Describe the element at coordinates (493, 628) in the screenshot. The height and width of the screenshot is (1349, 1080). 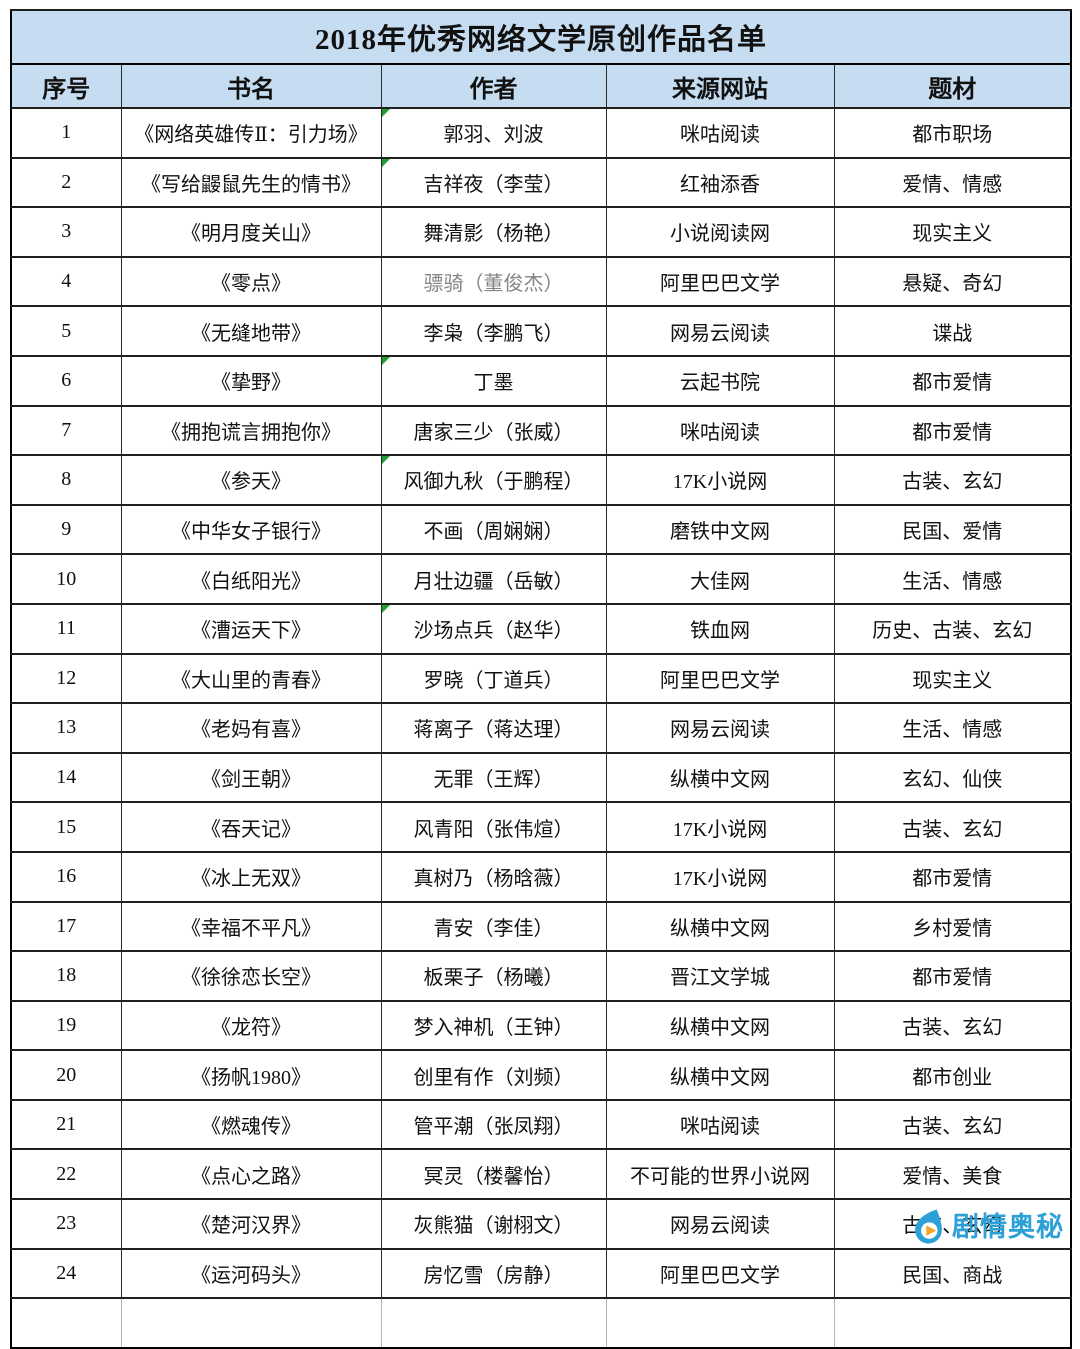
I see `cell-author: 沙场点兵（赵华）` at that location.